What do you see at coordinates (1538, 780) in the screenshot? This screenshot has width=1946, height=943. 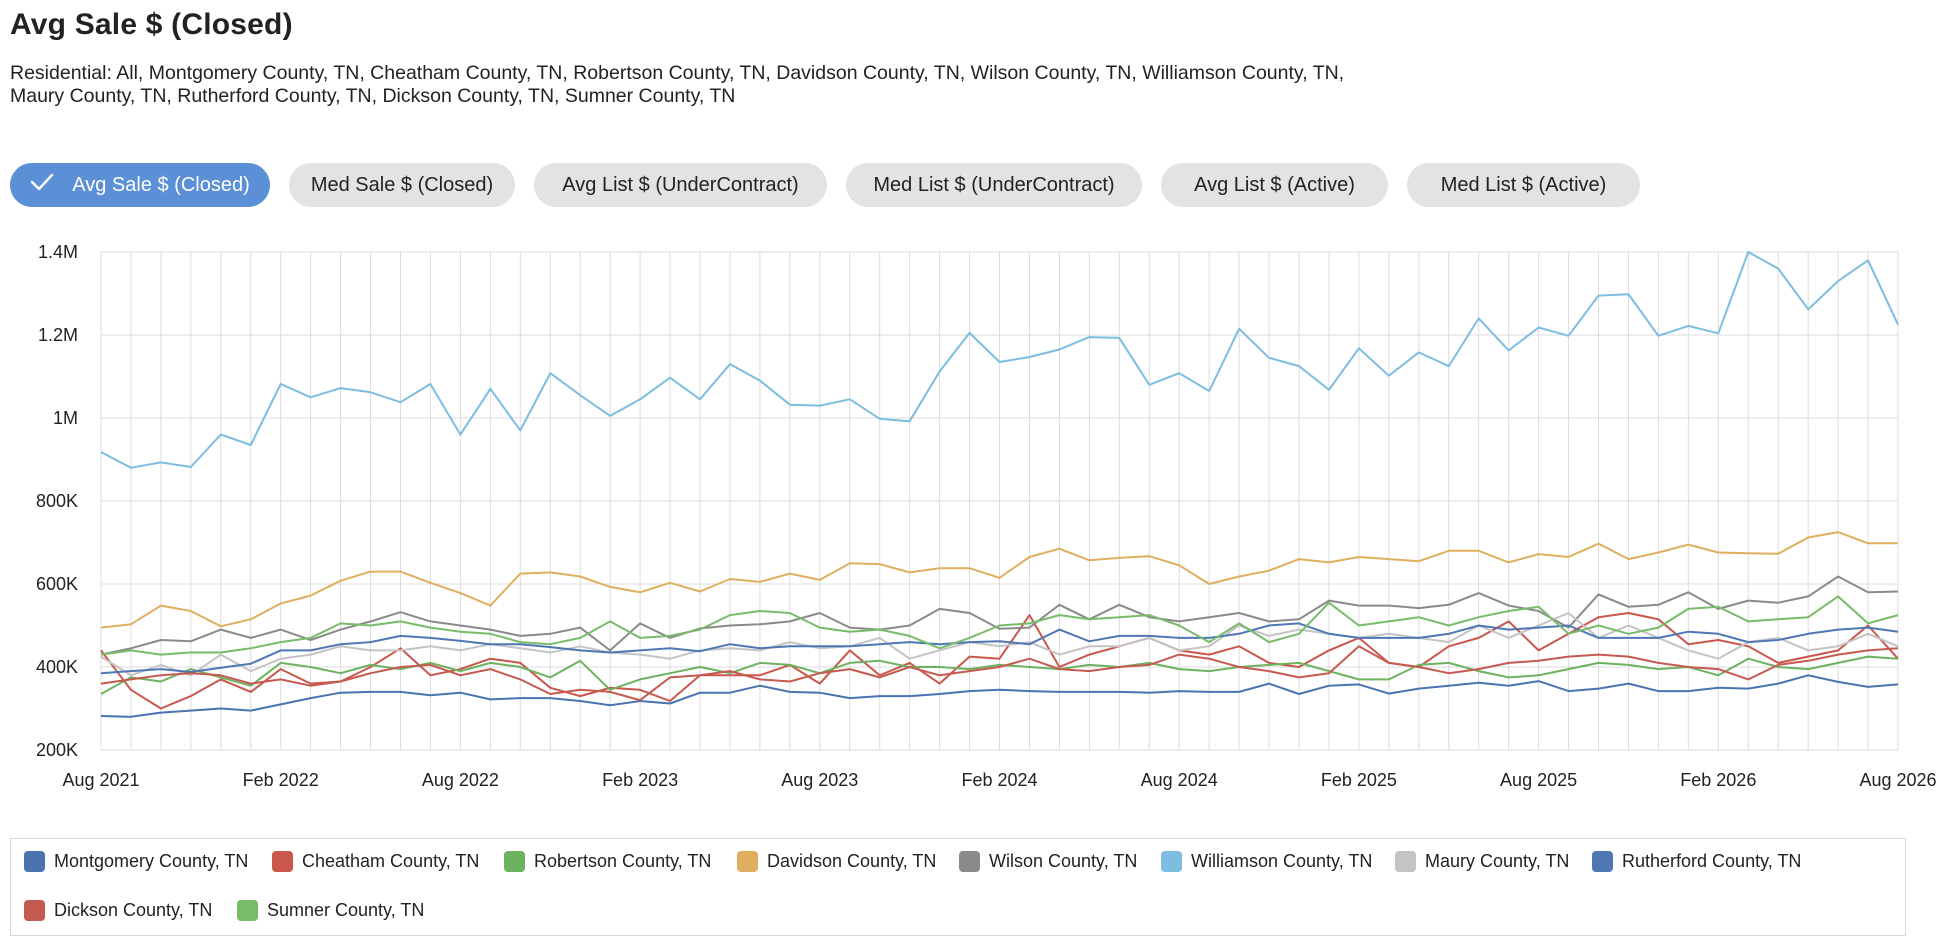 I see `x-tick-label: Aug 2025` at bounding box center [1538, 780].